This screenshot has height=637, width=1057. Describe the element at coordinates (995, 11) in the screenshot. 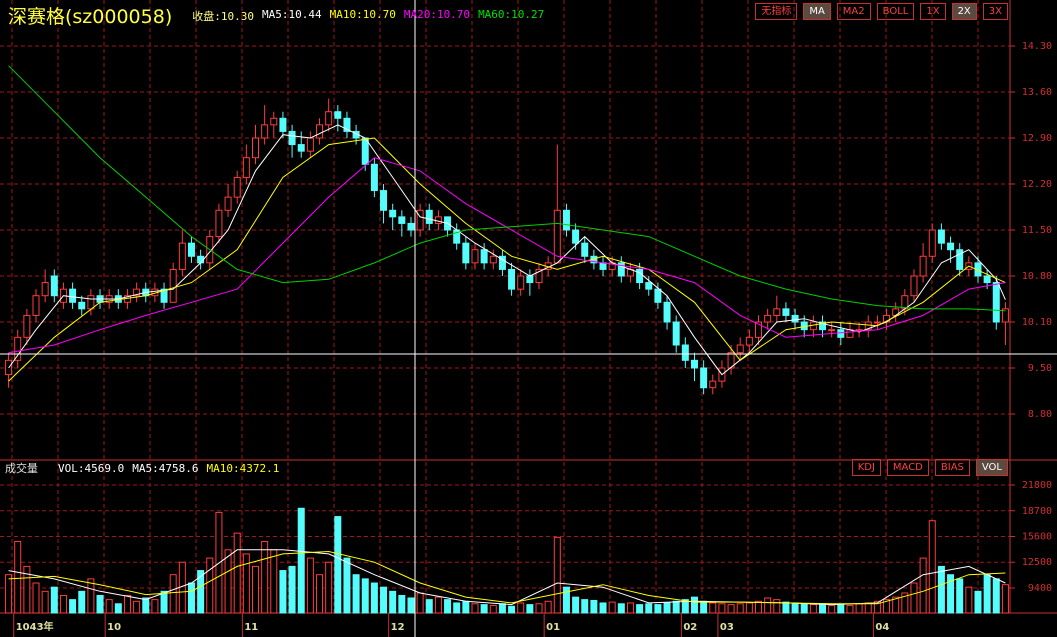

I see `button: 3X` at that location.